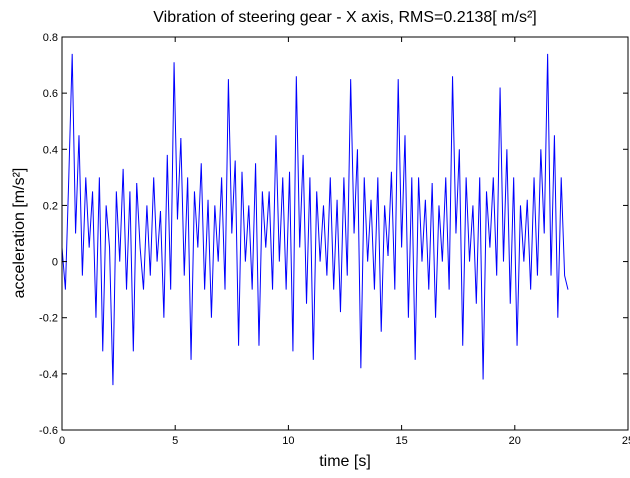 Image resolution: width=630 pixels, height=478 pixels. What do you see at coordinates (50, 206) in the screenshot?
I see `y-tick-label: 0.2` at bounding box center [50, 206].